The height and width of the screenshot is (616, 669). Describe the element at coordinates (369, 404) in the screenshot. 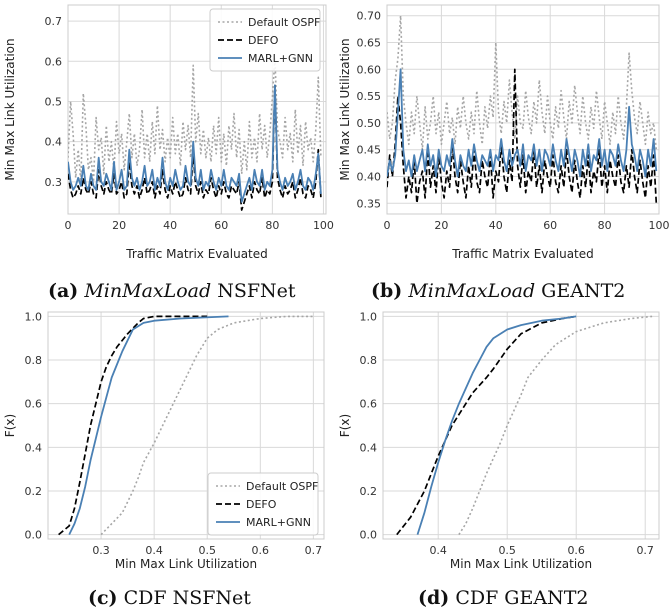

I see `ytick-d-3: 0.6` at that location.